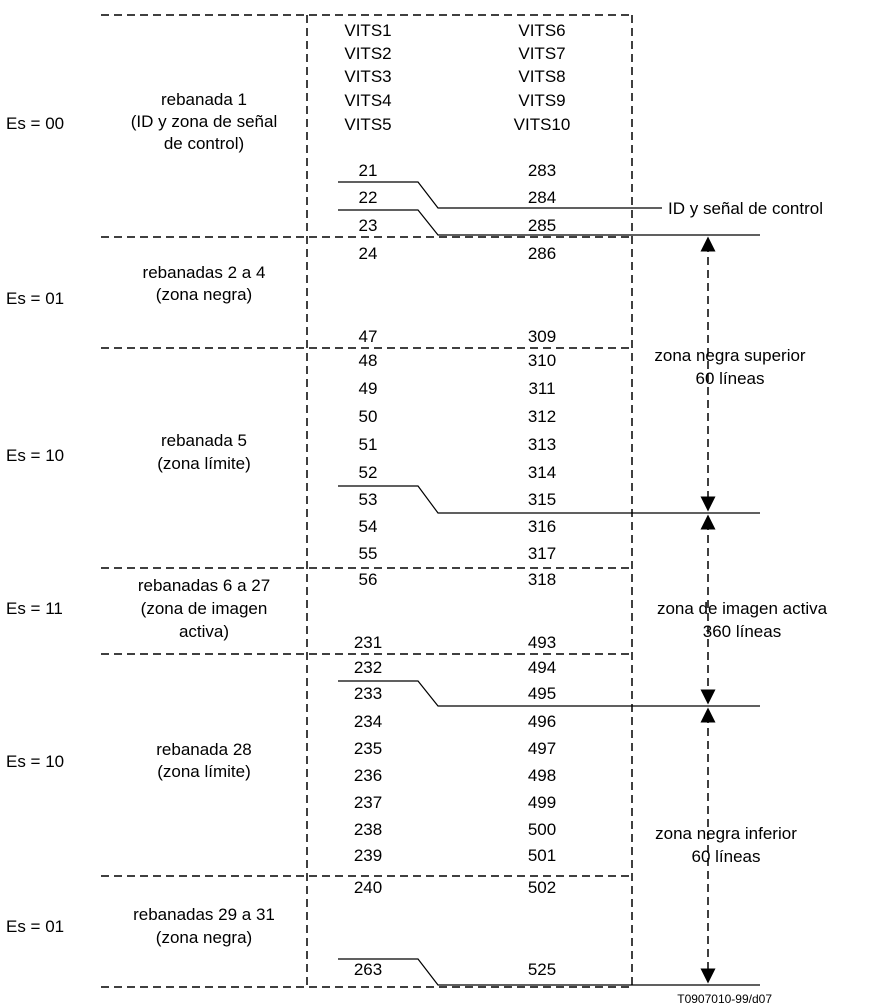 This screenshot has height=1007, width=872. I want to click on field2-line-number: 495, so click(542, 693).